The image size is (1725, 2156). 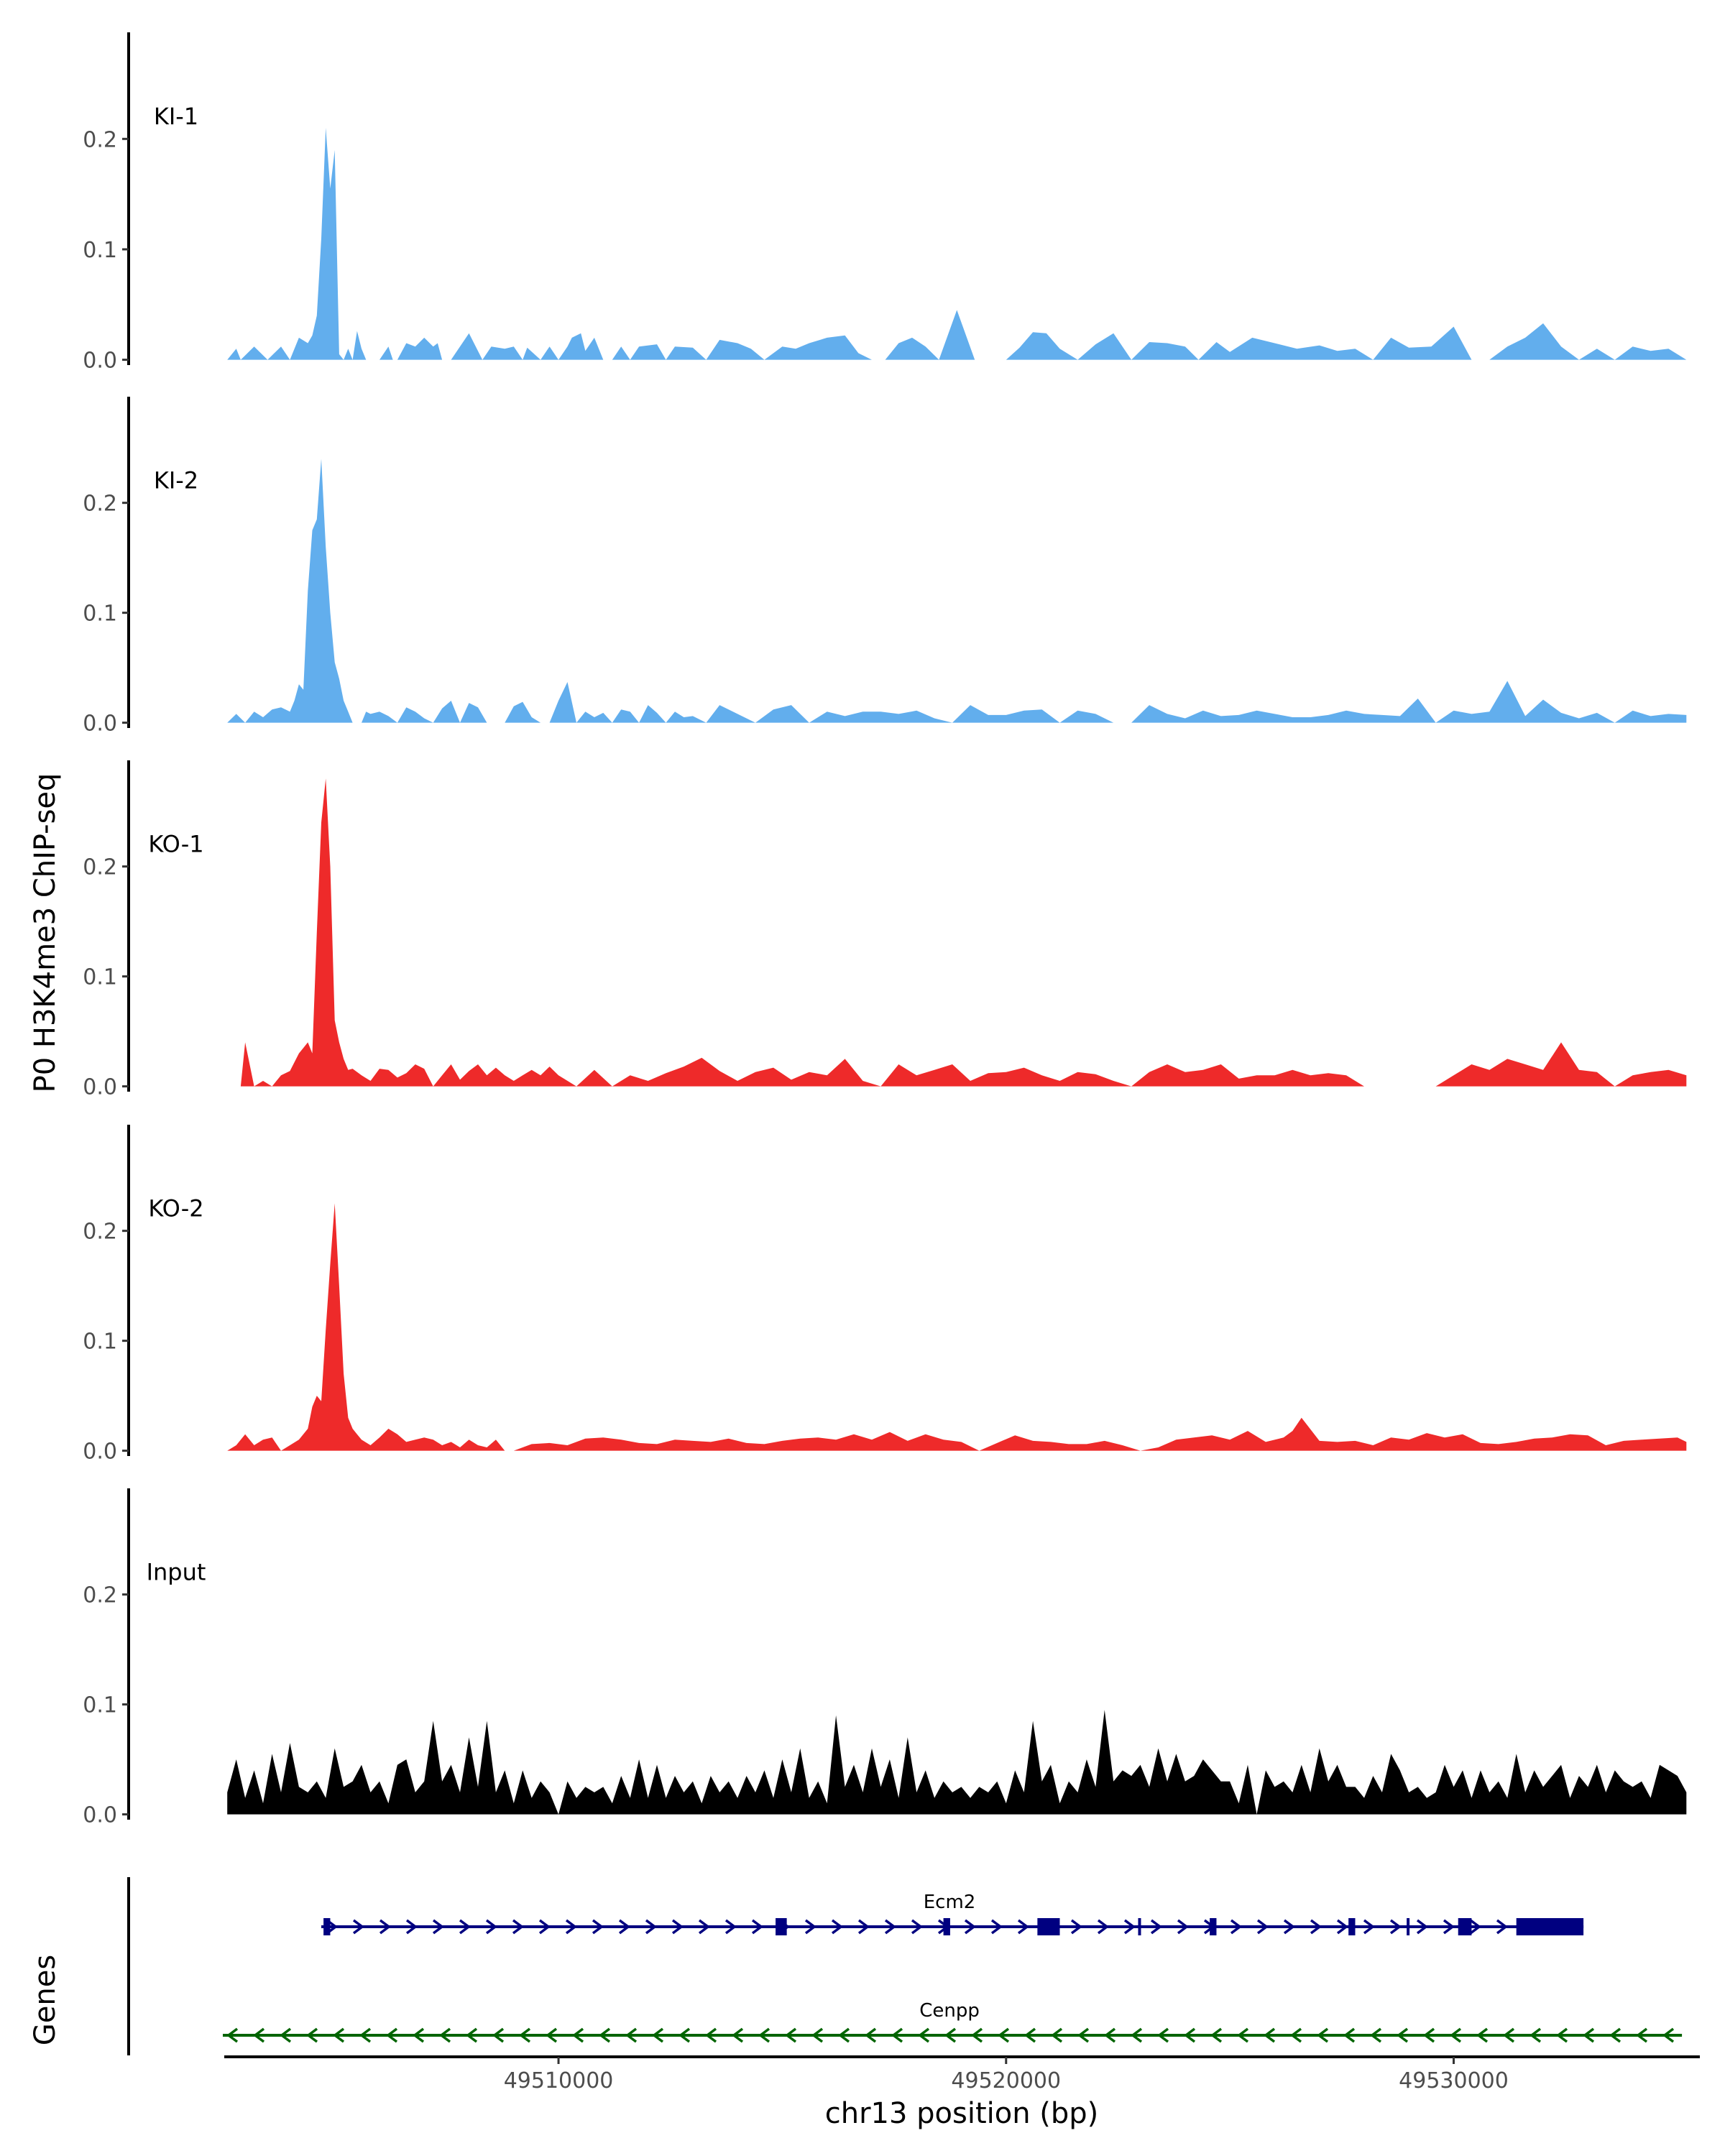 What do you see at coordinates (45, 933) in the screenshot?
I see `y-axis-title: P0 H3K4me3 ChIP-seq` at bounding box center [45, 933].